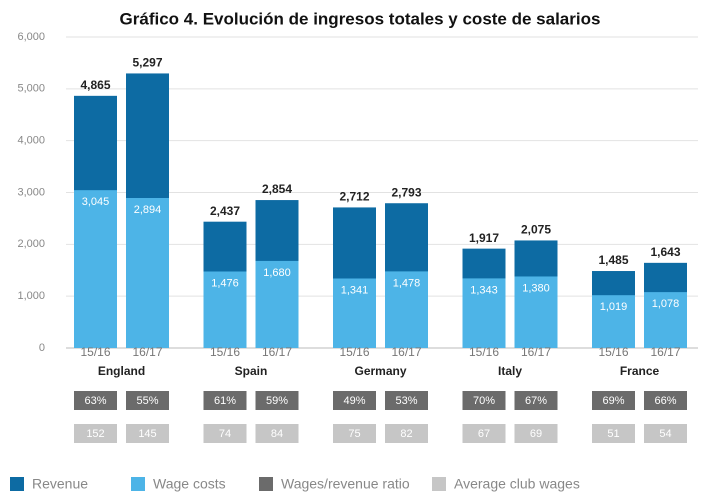 Image resolution: width=702 pixels, height=495 pixels. What do you see at coordinates (60, 484) in the screenshot?
I see `legend-label: Revenue` at bounding box center [60, 484].